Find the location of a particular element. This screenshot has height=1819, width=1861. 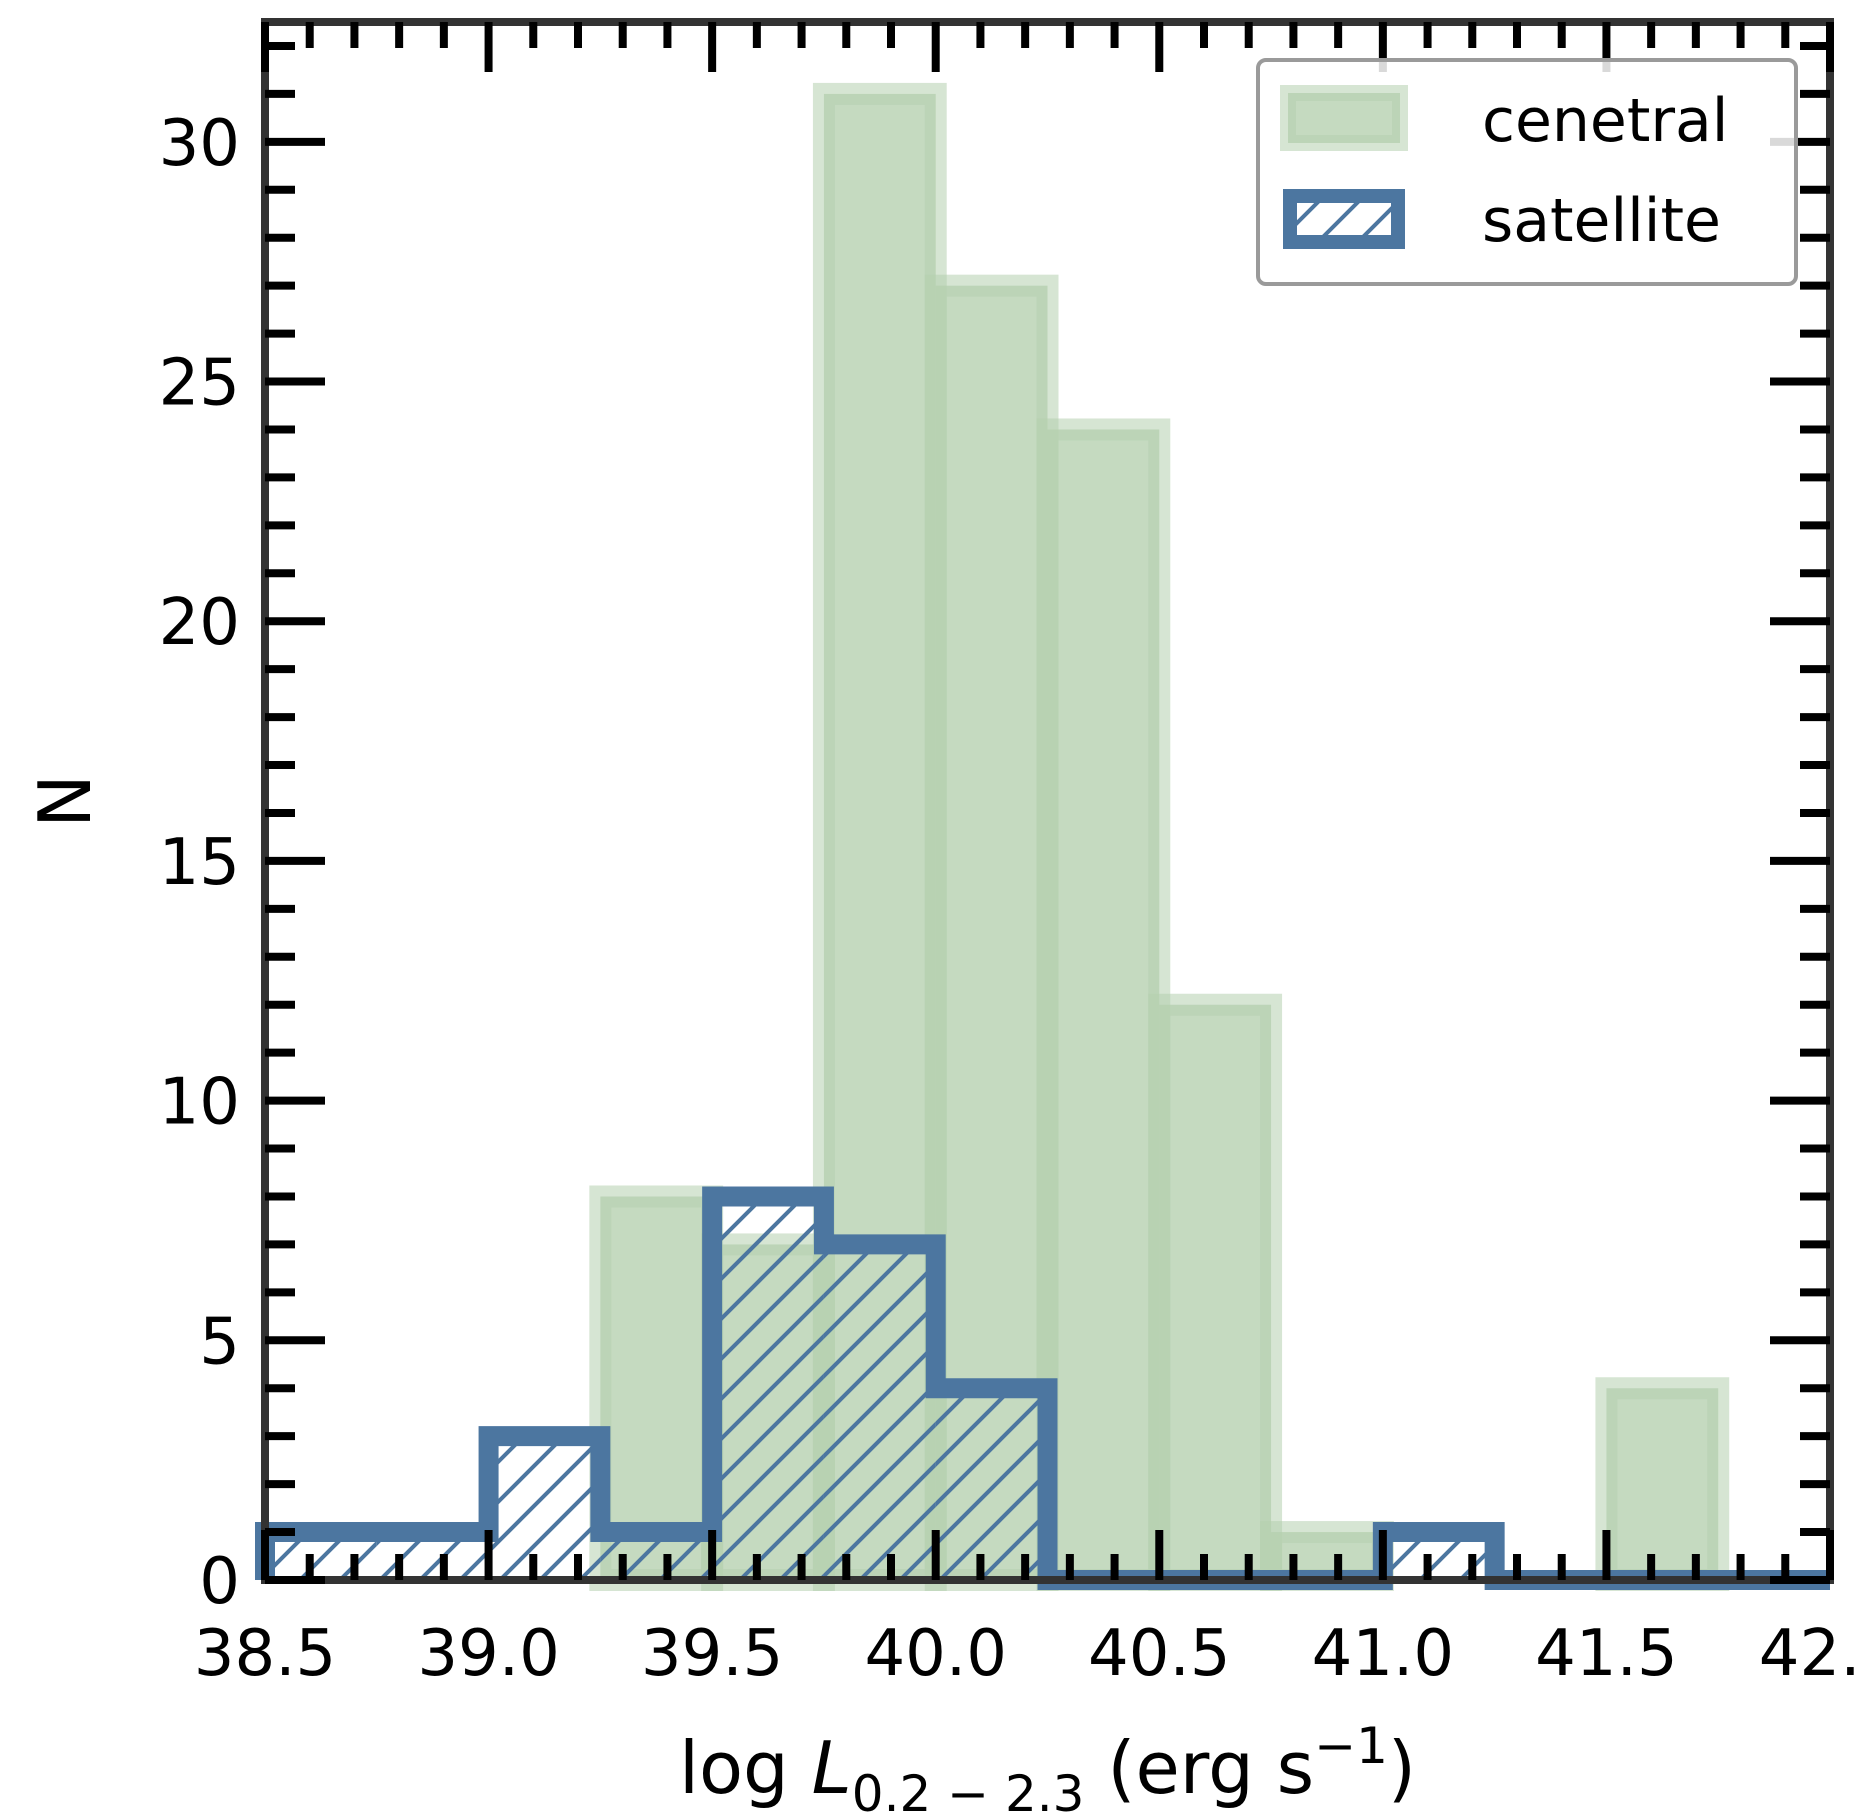

legend-swatch-satellite is located at coordinates (1344, 219).